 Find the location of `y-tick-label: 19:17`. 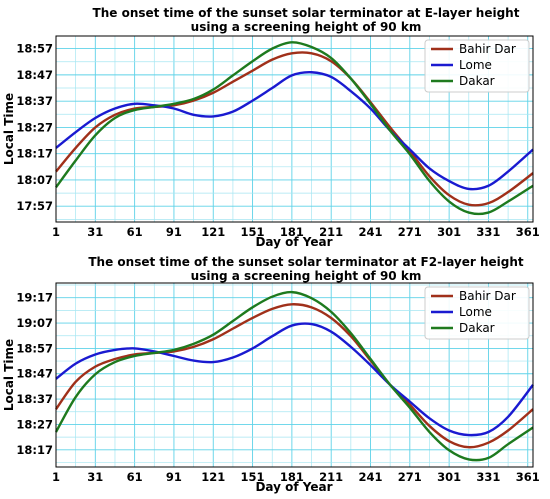

y-tick-label: 19:17 is located at coordinates (34, 298).